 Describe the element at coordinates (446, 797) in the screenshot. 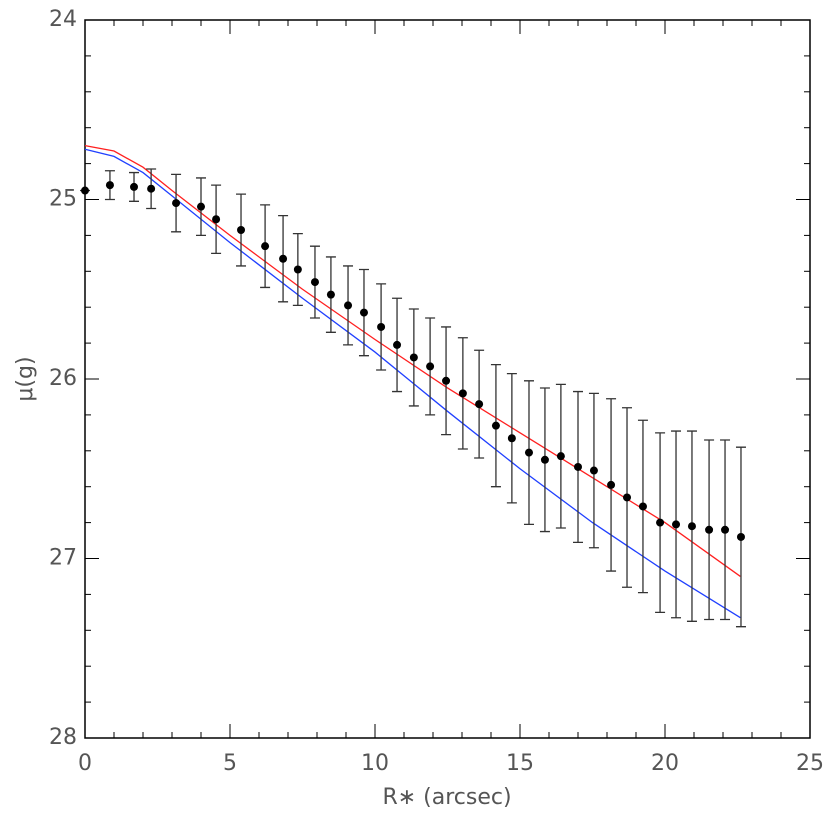

I see `x-axis-label: R∗ (arcsec)` at that location.